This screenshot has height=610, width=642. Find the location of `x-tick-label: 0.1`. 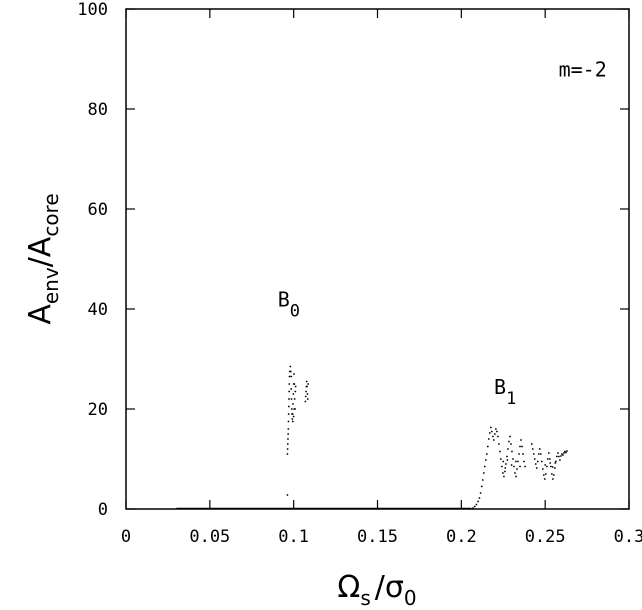

x-tick-label: 0.1 is located at coordinates (293, 537).